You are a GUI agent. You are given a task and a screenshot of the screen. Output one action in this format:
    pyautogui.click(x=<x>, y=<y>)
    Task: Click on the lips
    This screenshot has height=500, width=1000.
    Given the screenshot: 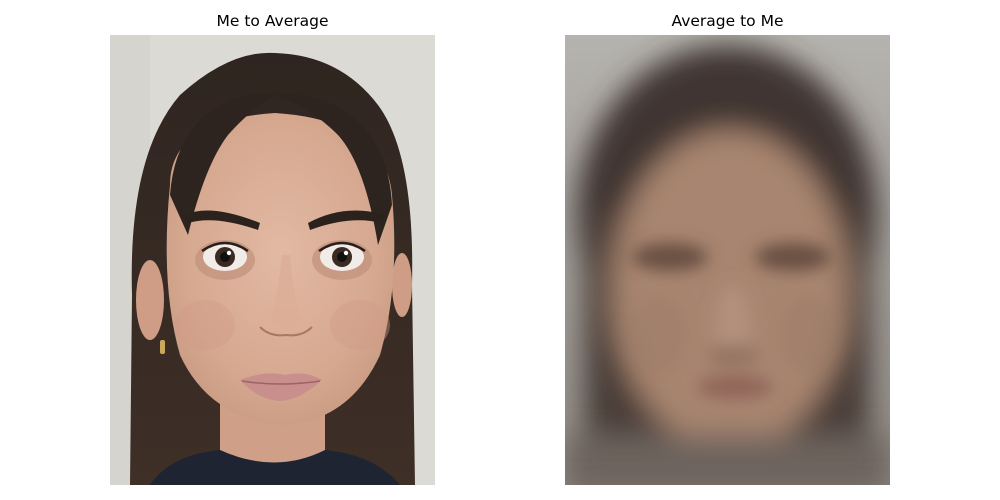 What is the action you would take?
    pyautogui.click(x=281, y=387)
    